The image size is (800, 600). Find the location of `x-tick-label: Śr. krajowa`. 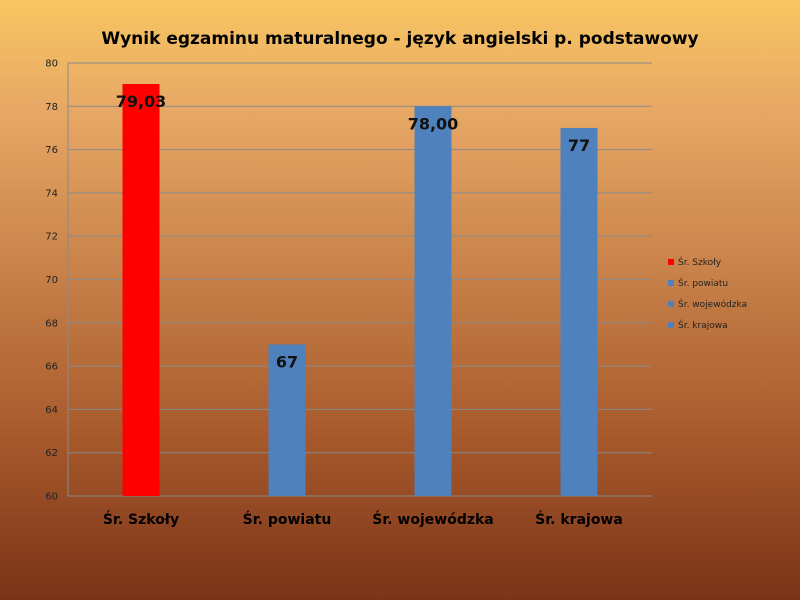

x-tick-label: Śr. krajowa is located at coordinates (579, 519).